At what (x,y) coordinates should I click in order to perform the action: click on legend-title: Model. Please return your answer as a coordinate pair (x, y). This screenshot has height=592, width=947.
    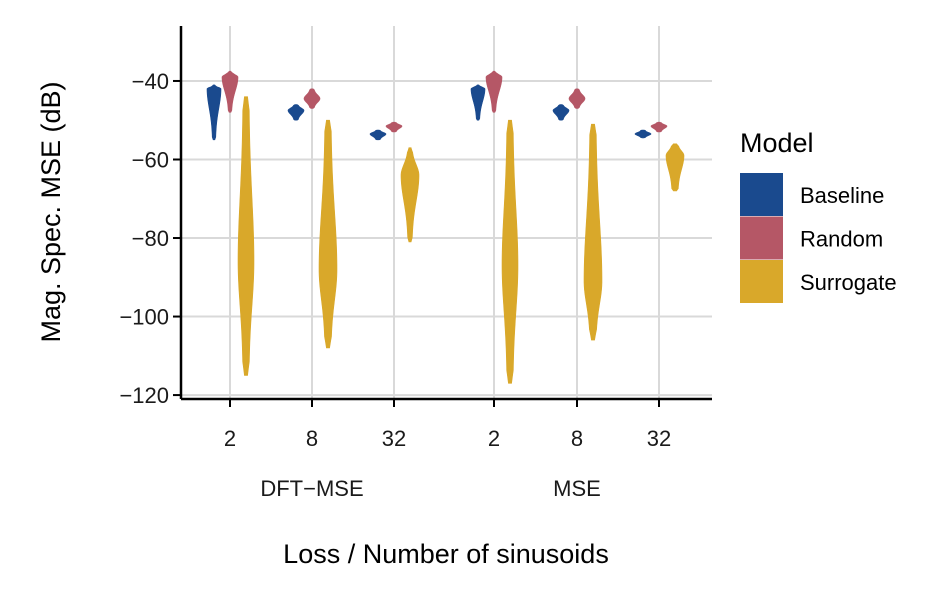
    Looking at the image, I should click on (777, 143).